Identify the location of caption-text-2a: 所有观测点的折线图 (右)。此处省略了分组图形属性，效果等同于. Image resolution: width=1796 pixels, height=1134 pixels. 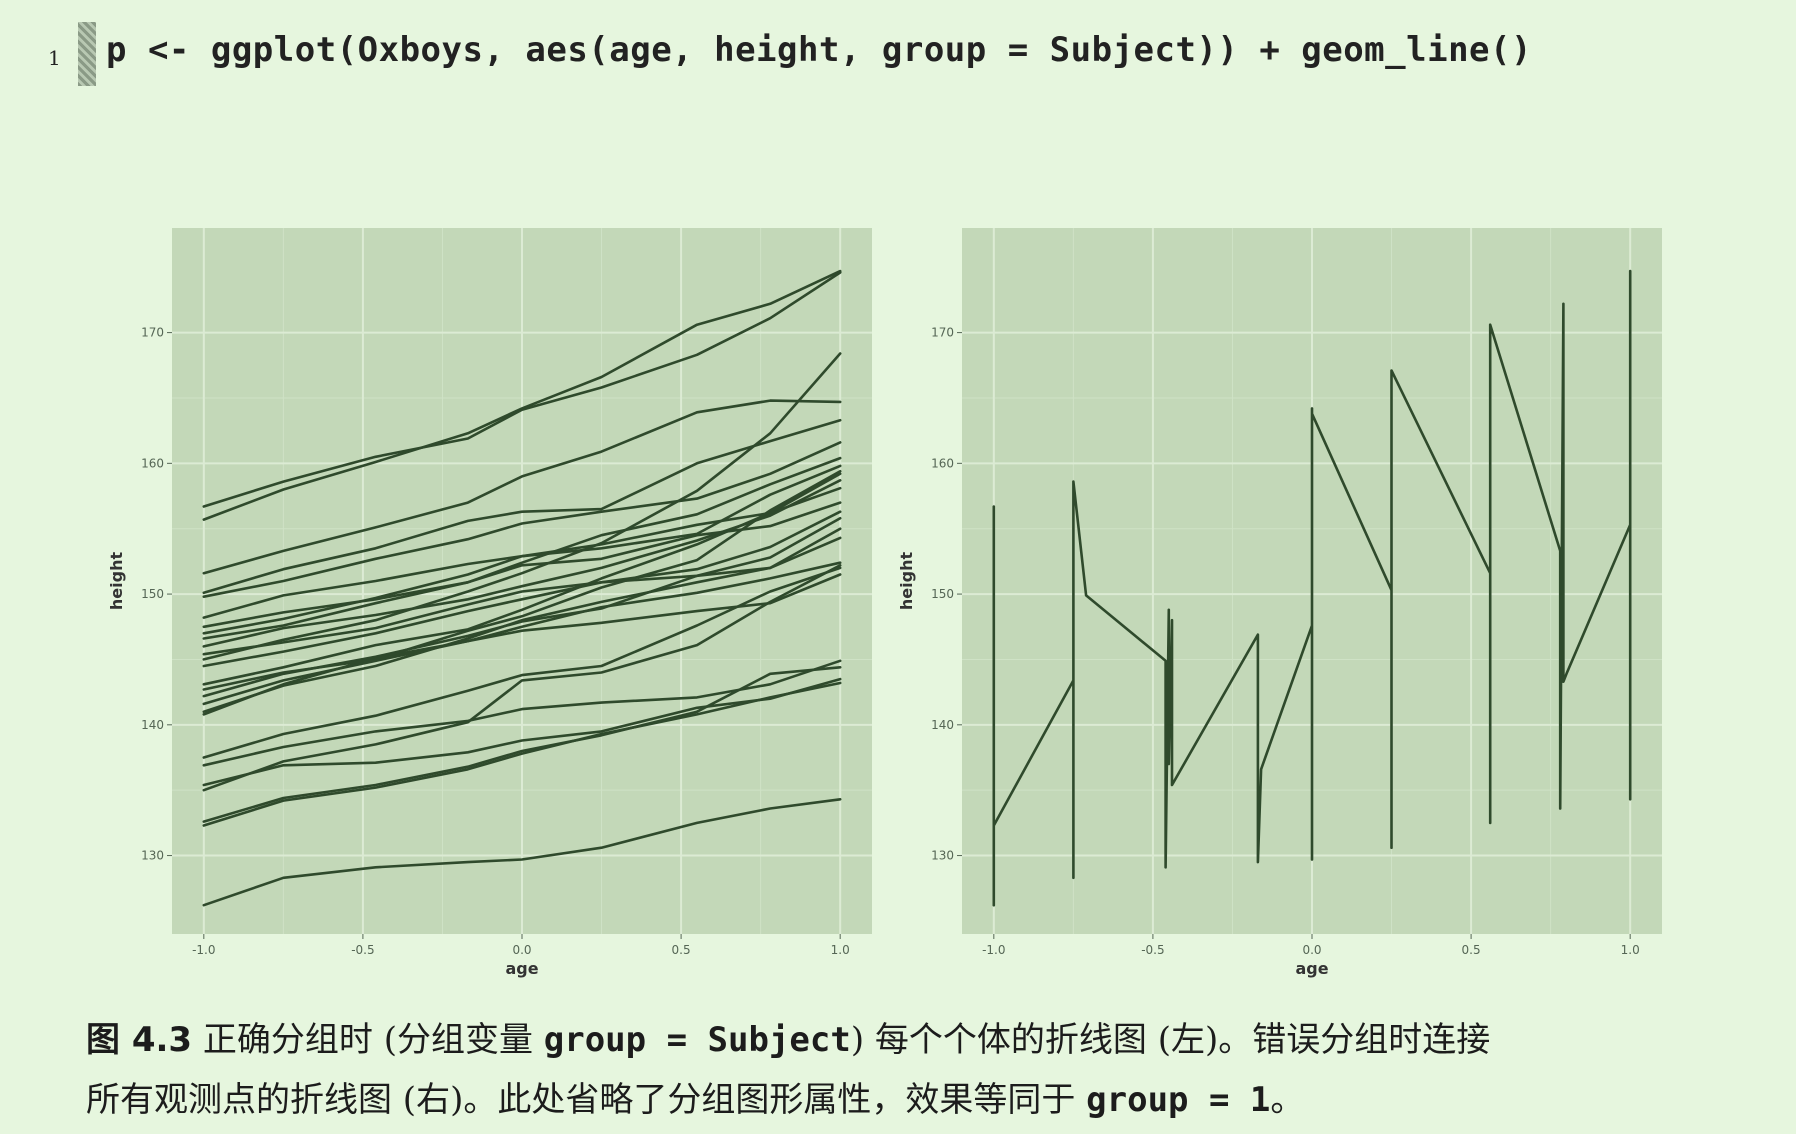
(586, 1100).